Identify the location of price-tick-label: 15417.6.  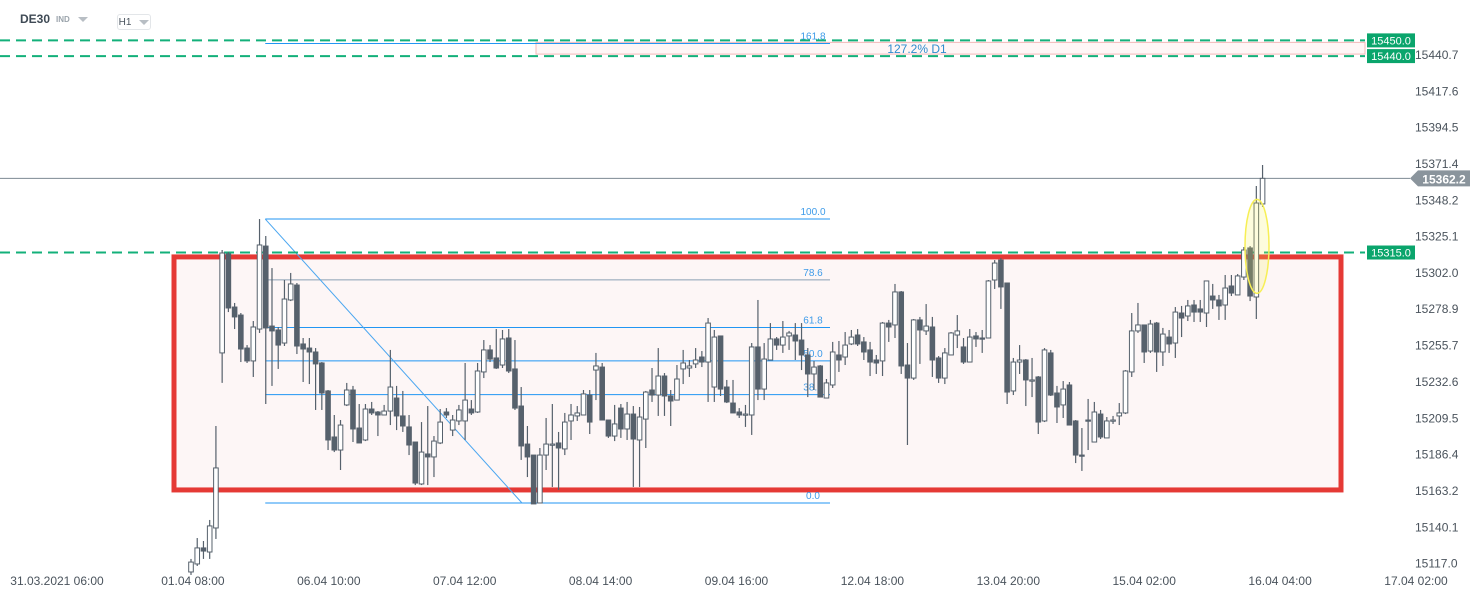
(1437, 91).